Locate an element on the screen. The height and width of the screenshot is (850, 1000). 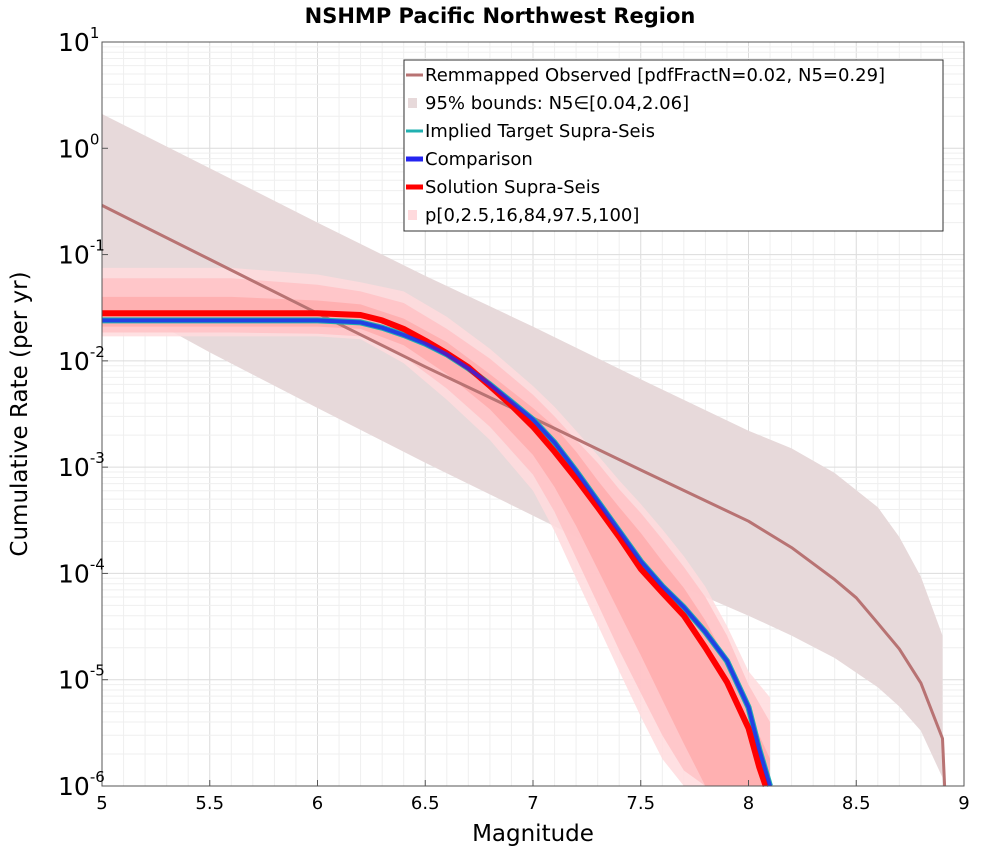
legend-implied-target-label: Implied Target Supra-Seis is located at coordinates (540, 131).